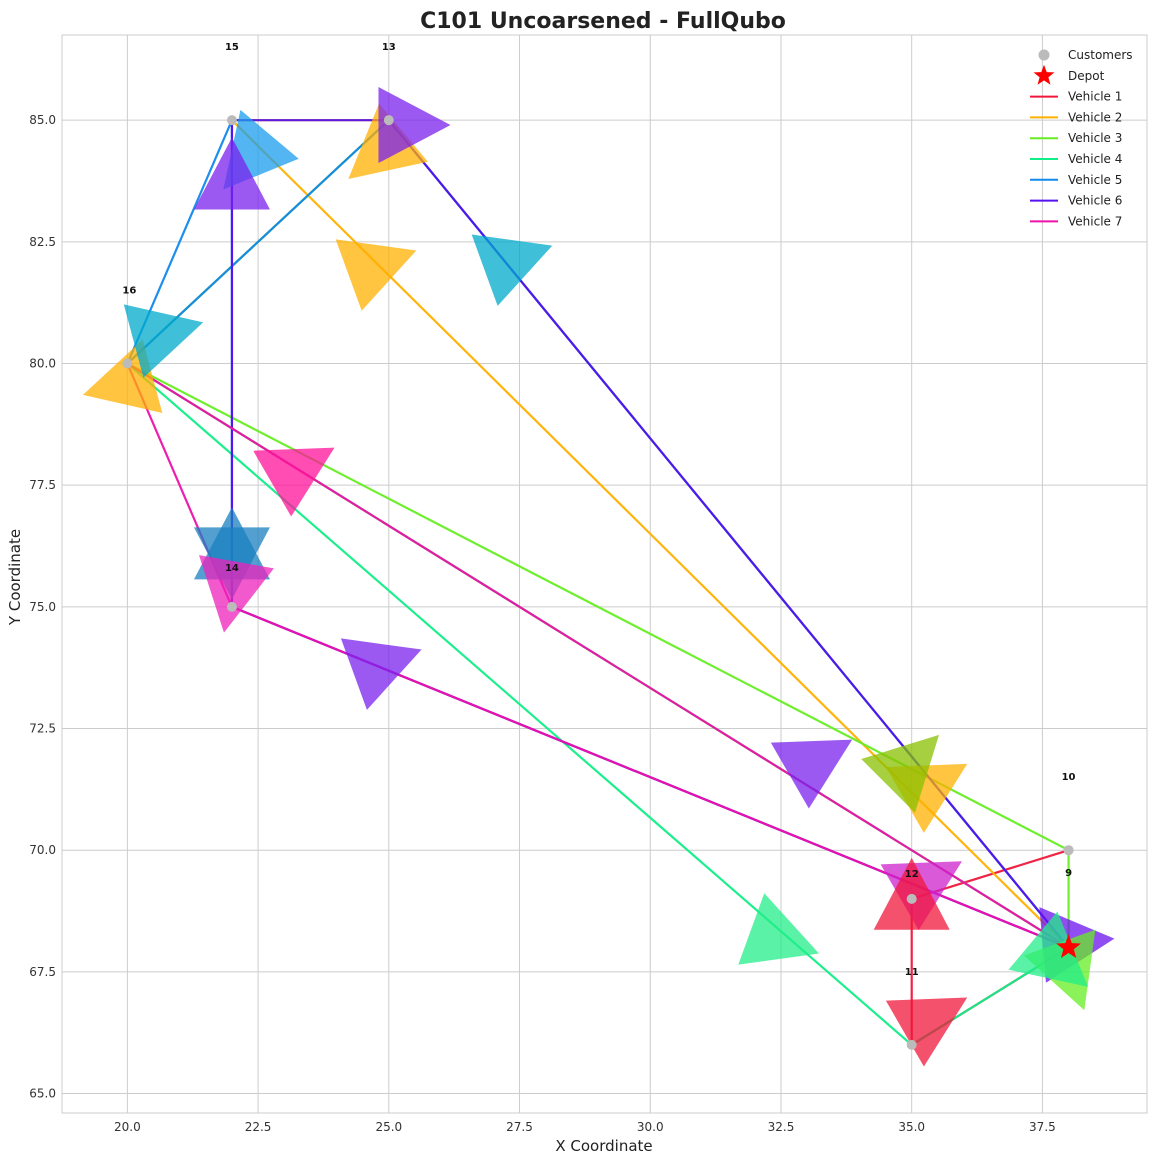  I want to click on legend-vehicle-7-label: Vehicle 7, so click(1095, 221).